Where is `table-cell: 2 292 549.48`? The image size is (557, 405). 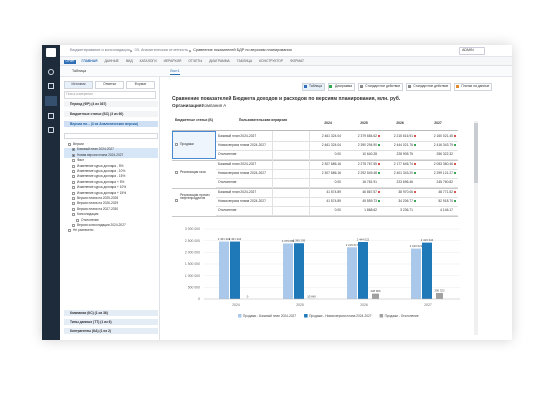 table-cell: 2 292 549.48 is located at coordinates (367, 172).